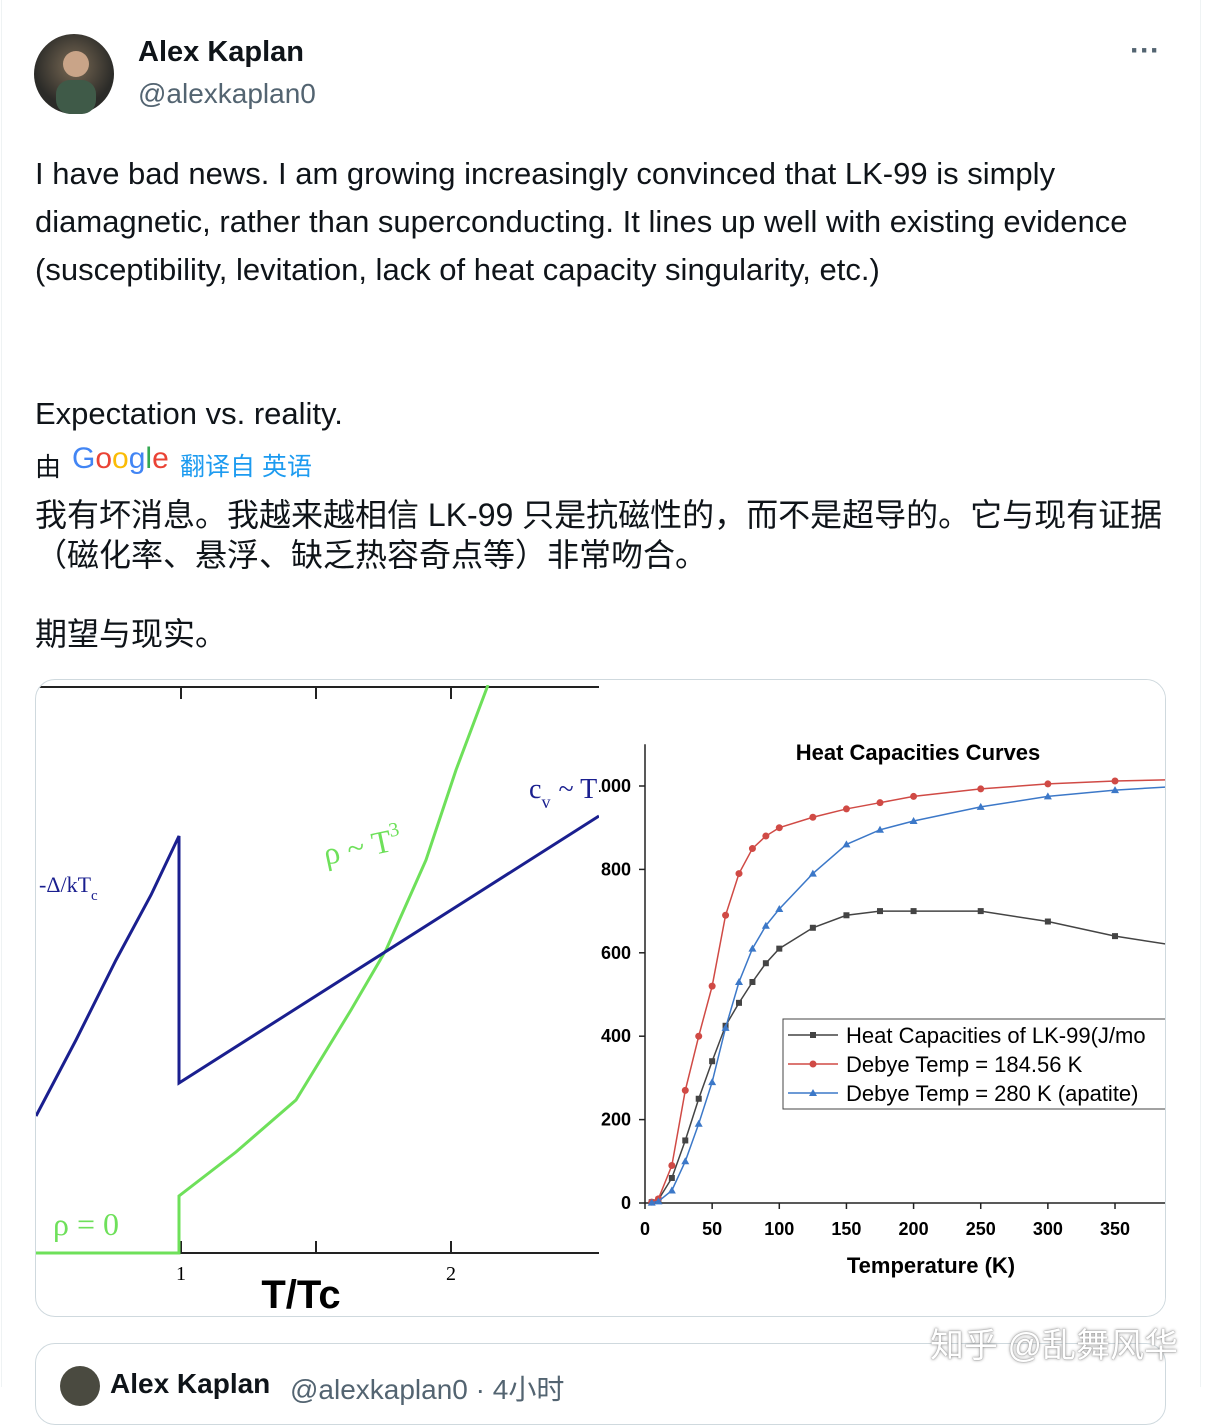  What do you see at coordinates (427, 1388) in the screenshot?
I see `quoted-meta: @alexkaplan0 · 4小时` at bounding box center [427, 1388].